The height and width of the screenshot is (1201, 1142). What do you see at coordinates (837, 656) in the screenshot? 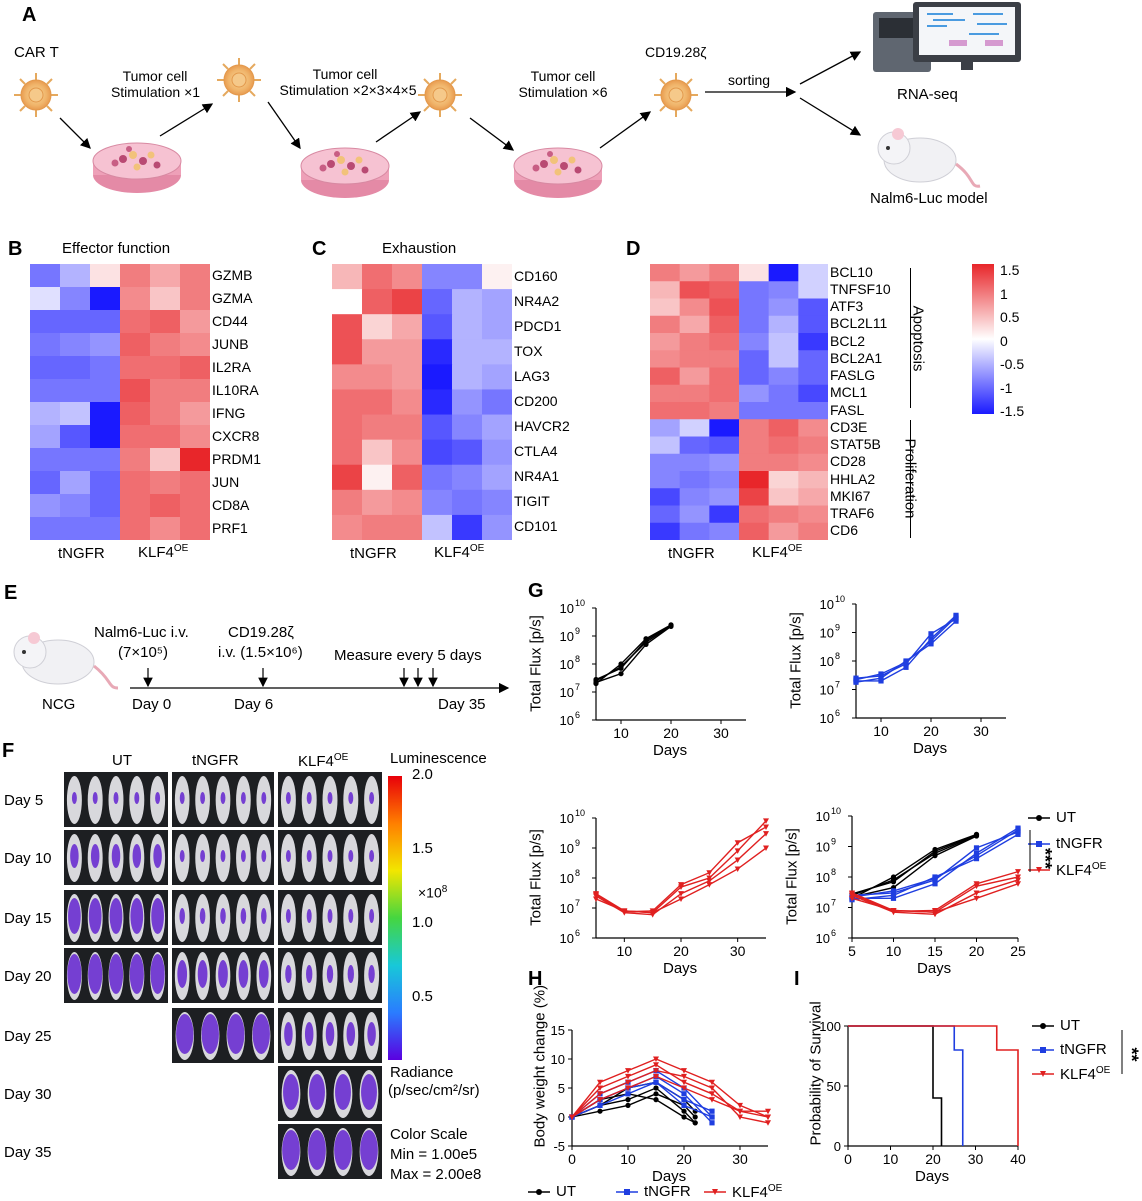
I see `chart-G2-ytick-exp: 8` at bounding box center [837, 656].